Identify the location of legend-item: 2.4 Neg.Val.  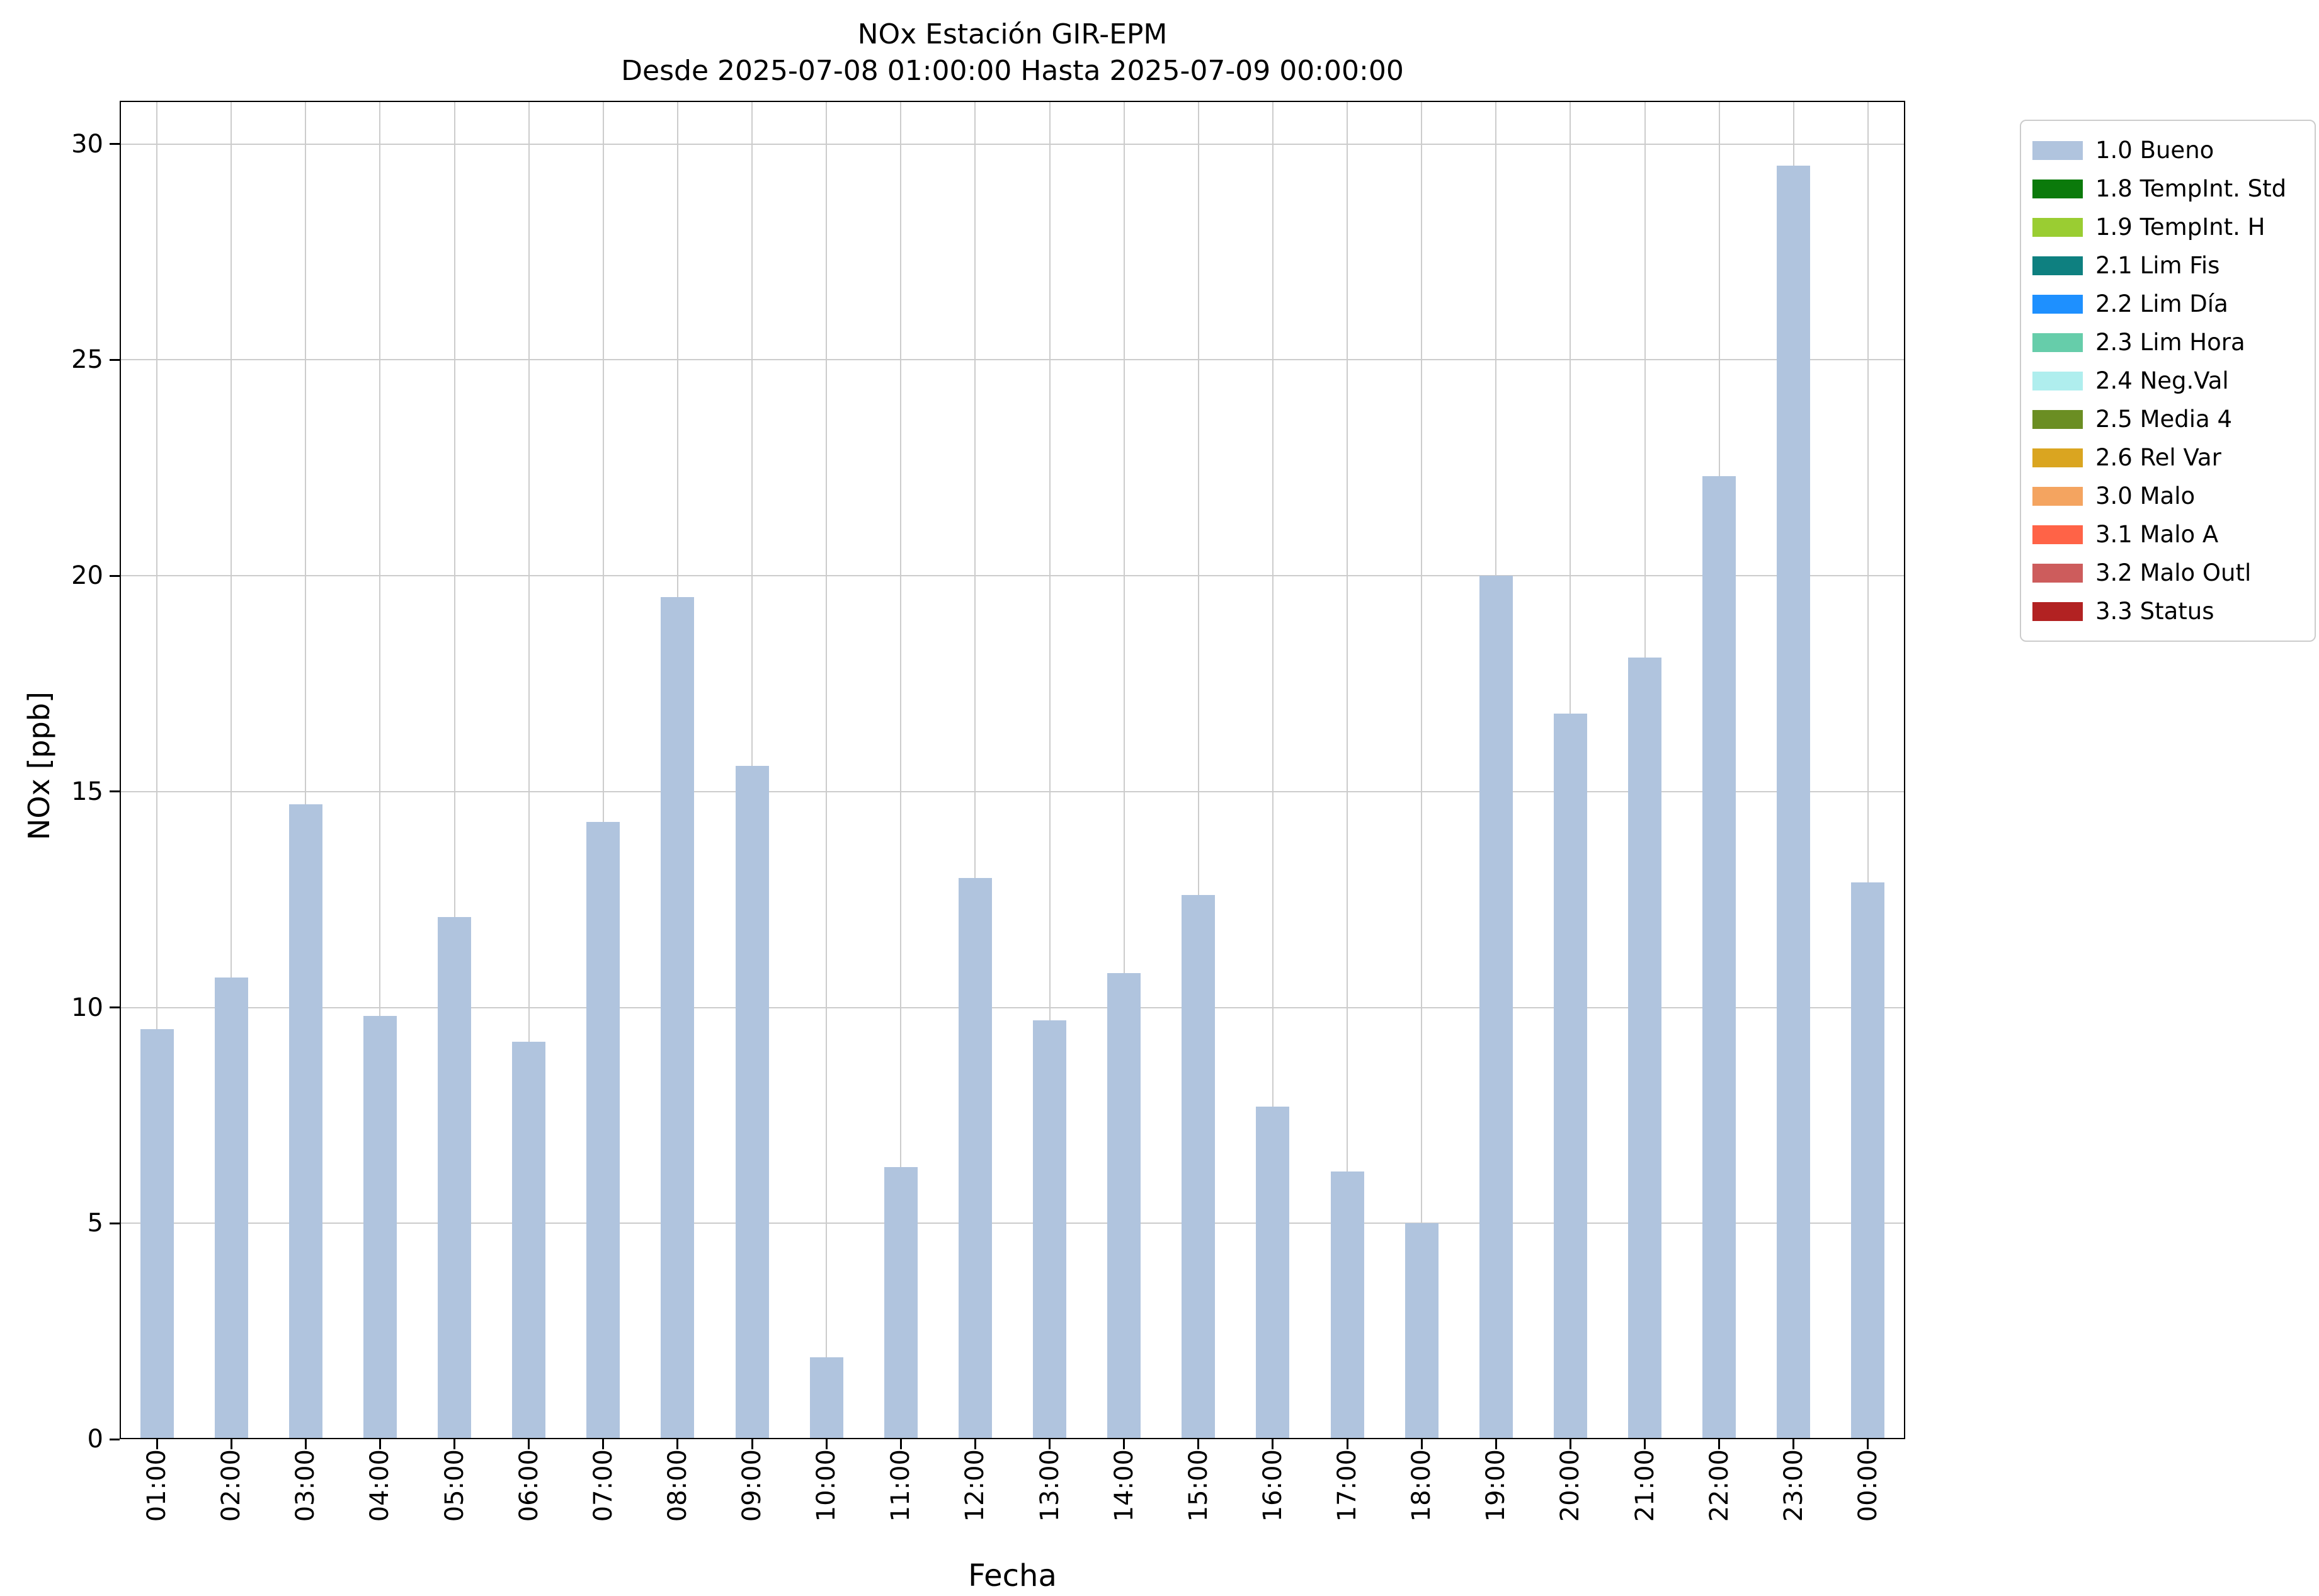
(2167, 381).